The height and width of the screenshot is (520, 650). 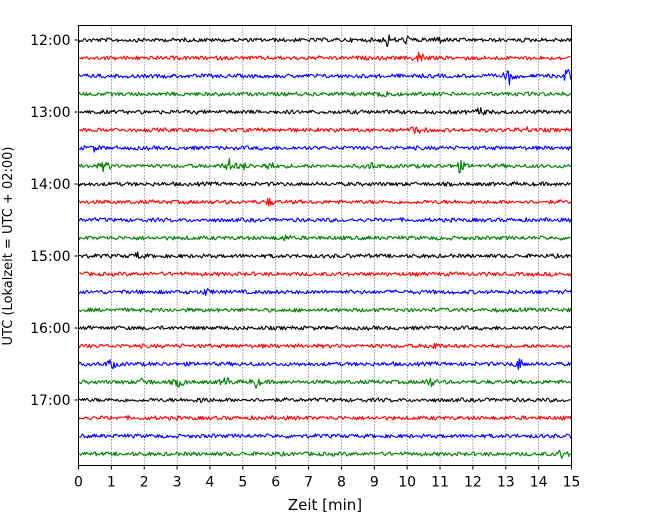 I want to click on x-tick-label: 11, so click(x=440, y=483).